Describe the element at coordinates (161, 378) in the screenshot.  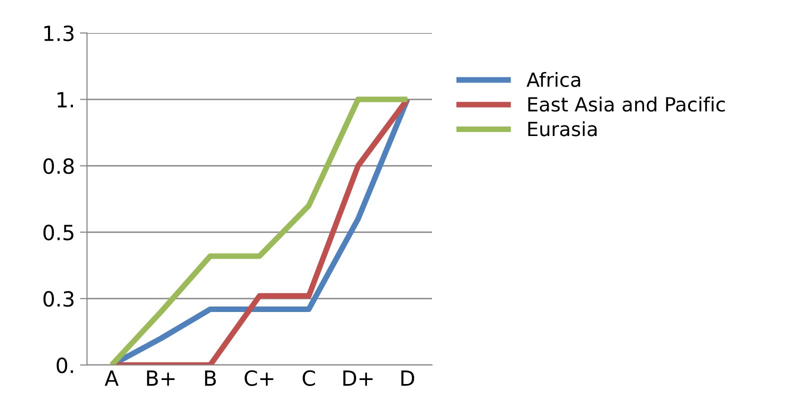
I see `x-tick-label: B+` at that location.